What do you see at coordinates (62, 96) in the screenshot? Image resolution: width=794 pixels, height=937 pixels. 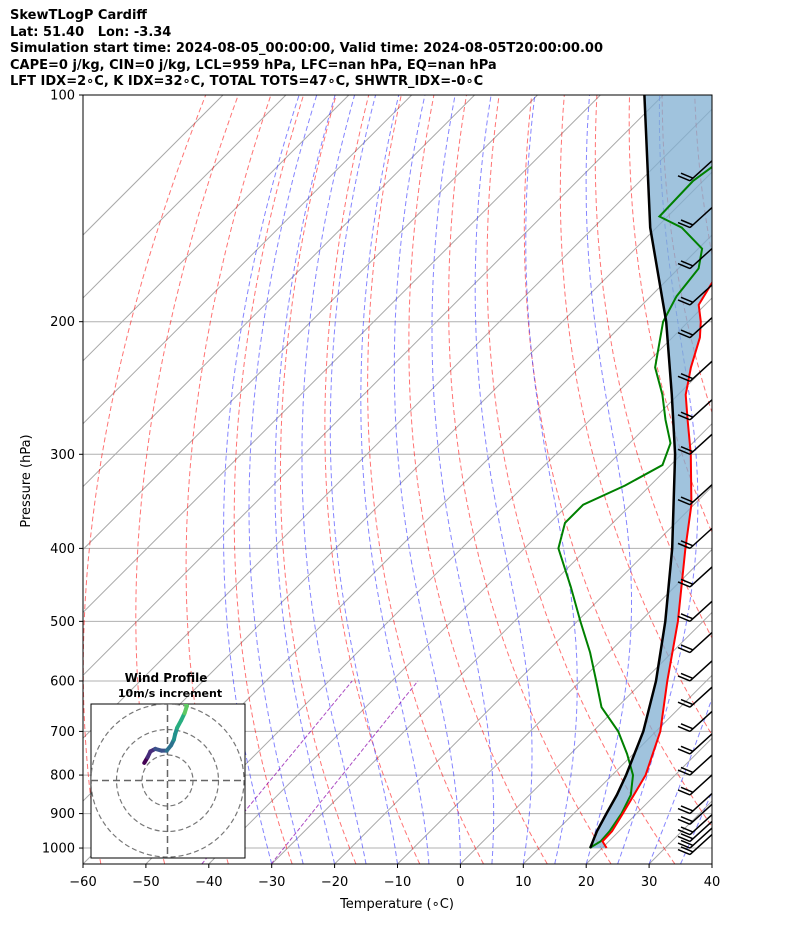 I see `y-tick-label: 100` at bounding box center [62, 96].